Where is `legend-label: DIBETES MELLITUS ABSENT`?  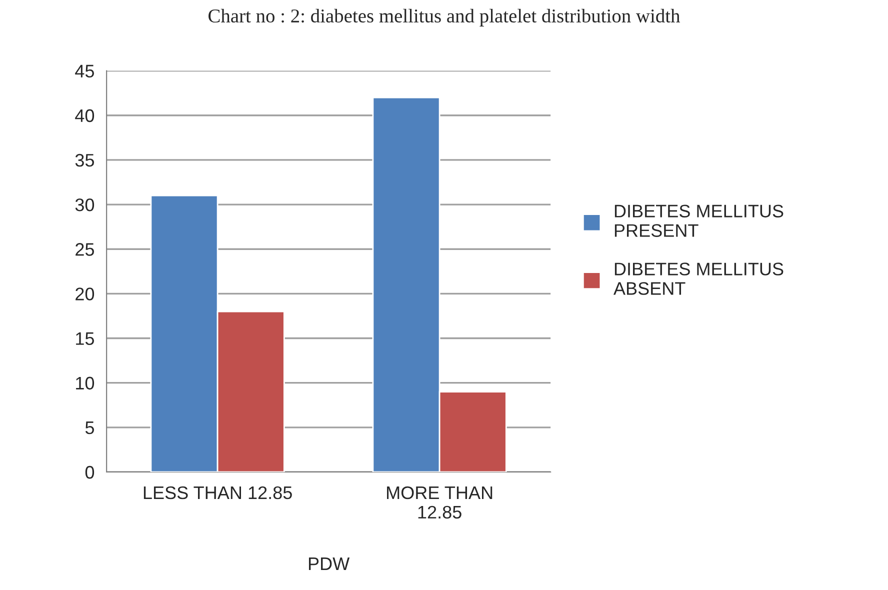
legend-label: DIBETES MELLITUS ABSENT is located at coordinates (698, 278).